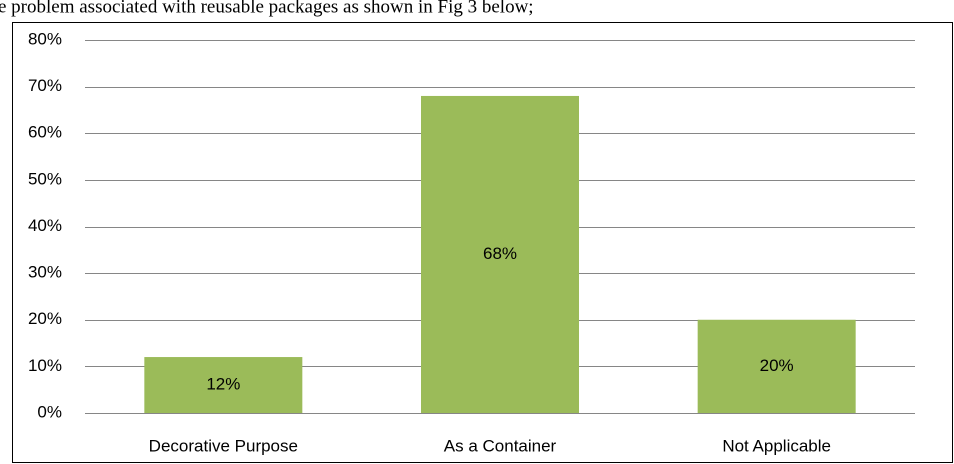 This screenshot has width=954, height=464. What do you see at coordinates (500, 445) in the screenshot?
I see `x-tick-label: As a Container` at bounding box center [500, 445].